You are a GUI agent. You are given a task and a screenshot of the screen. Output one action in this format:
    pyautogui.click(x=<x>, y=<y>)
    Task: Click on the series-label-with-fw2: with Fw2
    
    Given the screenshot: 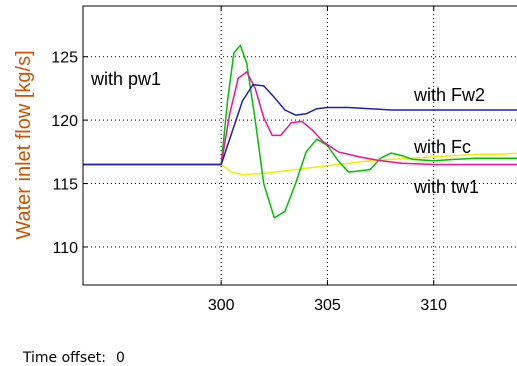 What is the action you would take?
    pyautogui.click(x=449, y=95)
    